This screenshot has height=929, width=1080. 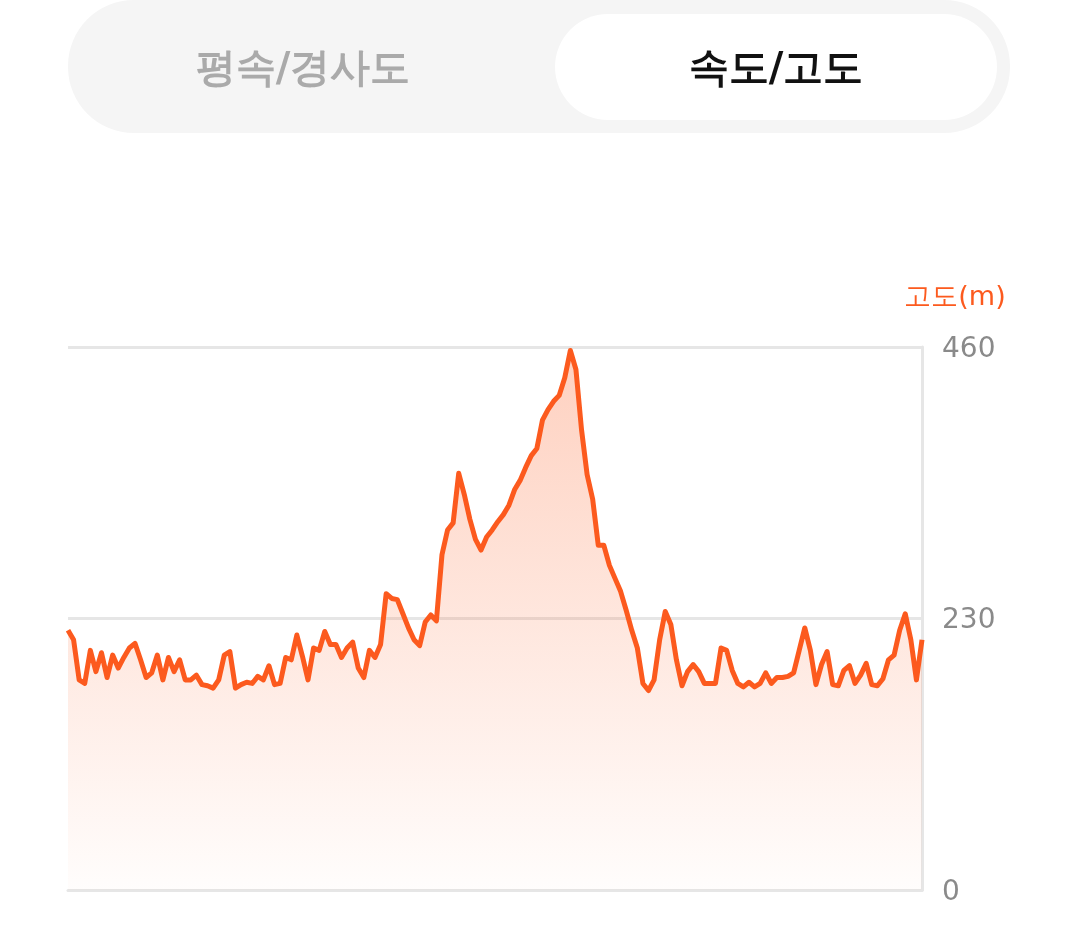 I want to click on y-tick-label: 0, so click(x=951, y=890).